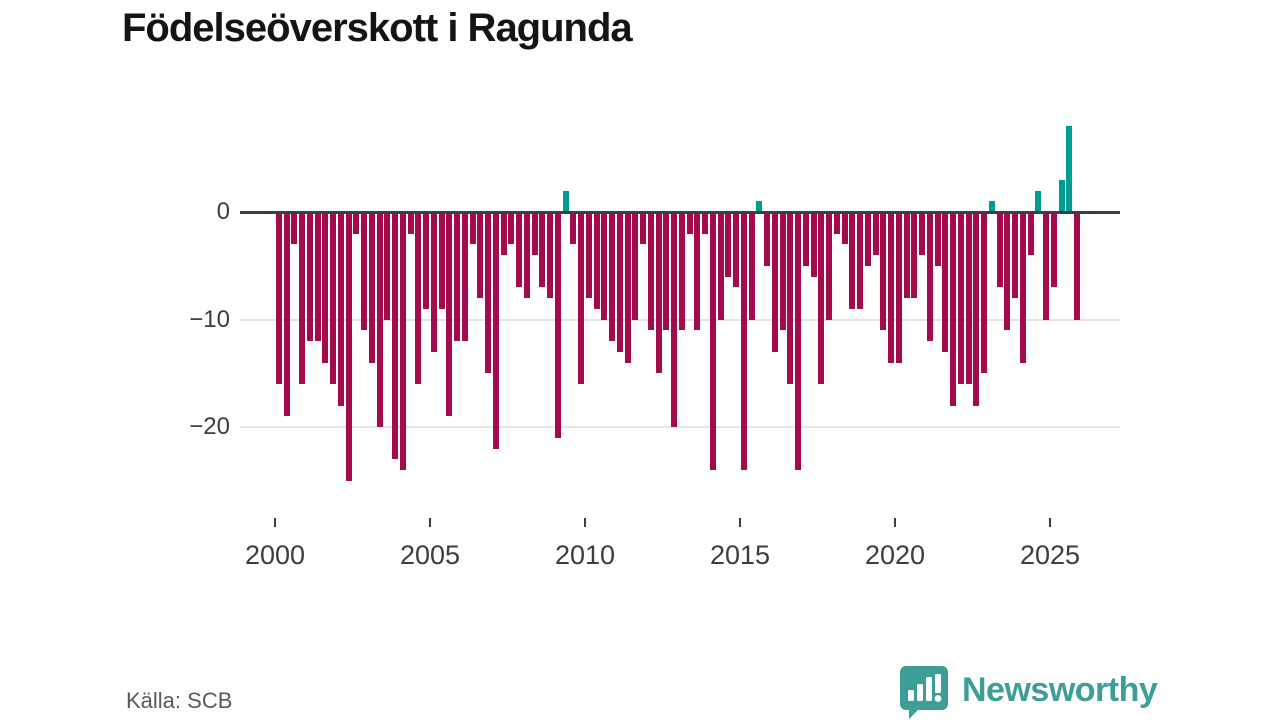  Describe the element at coordinates (430, 555) in the screenshot. I see `x-axis-label: 2005` at that location.